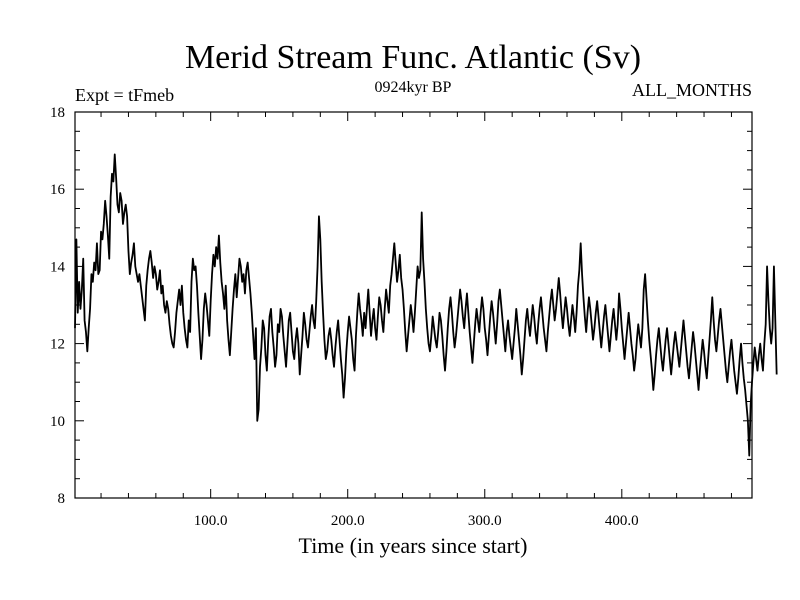 The width and height of the screenshot is (800, 600). I want to click on epoch-label: 0924kyr BP, so click(413, 87).